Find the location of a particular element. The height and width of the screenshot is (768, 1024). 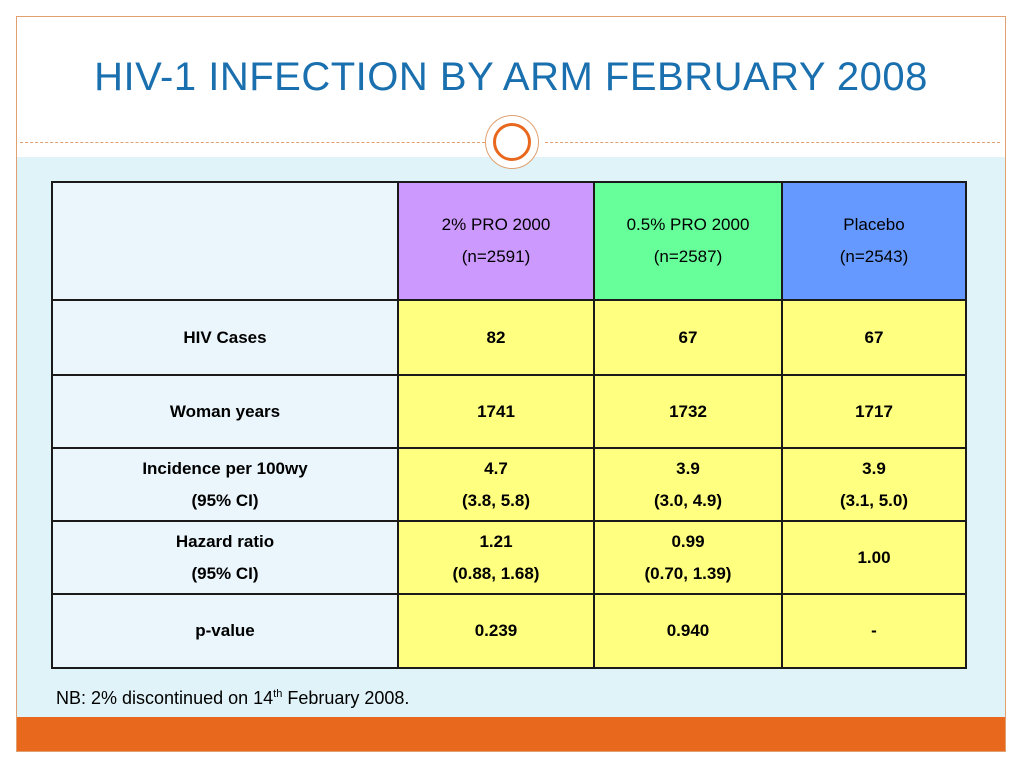

table-row-hiv-cases: HIV Cases 82 67 67 is located at coordinates (509, 337).